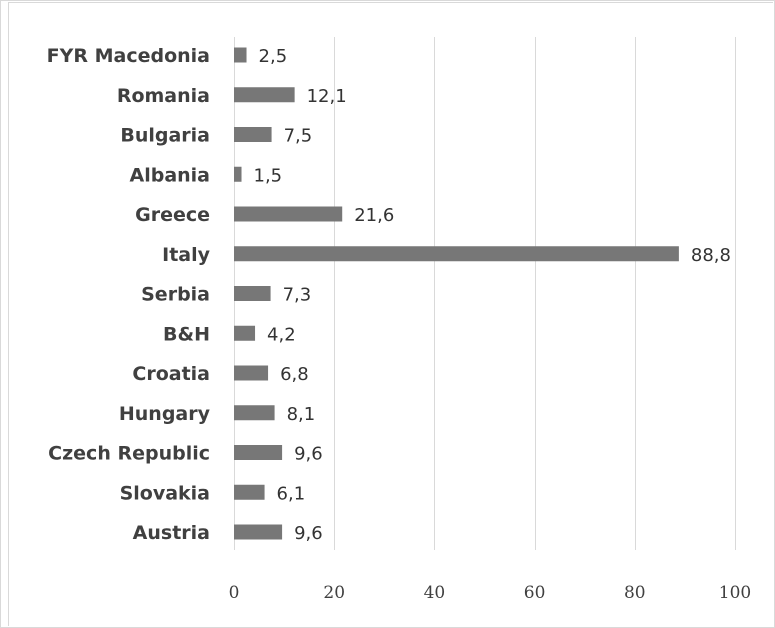 The image size is (775, 628). What do you see at coordinates (273, 56) in the screenshot?
I see `value-label-fyr-macedonia: 2,5` at bounding box center [273, 56].